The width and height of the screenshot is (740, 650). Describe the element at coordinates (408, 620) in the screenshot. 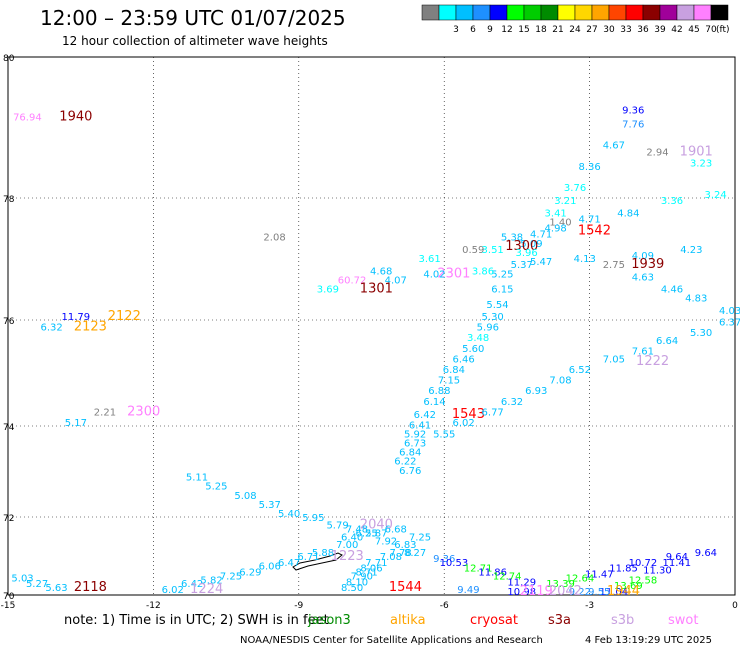

I see `mission-altika: altika` at that location.